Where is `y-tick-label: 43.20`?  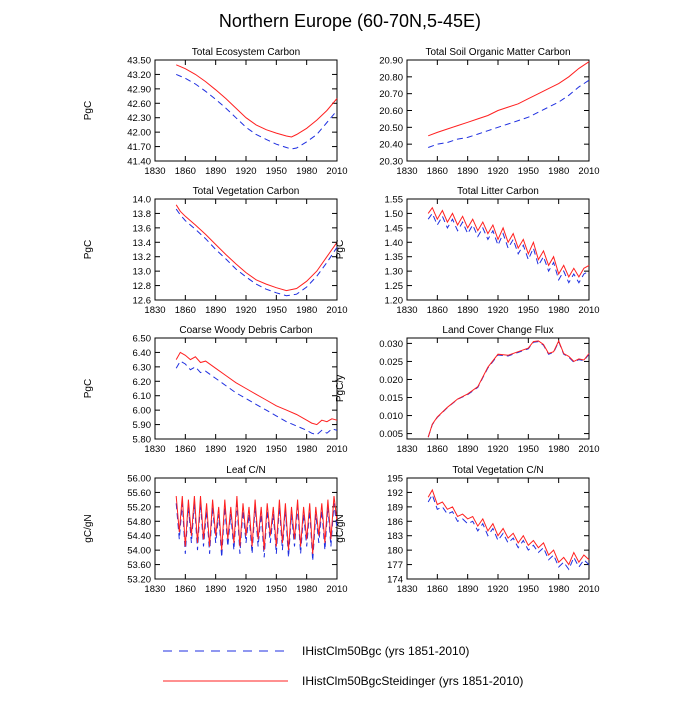
y-tick-label: 43.20 is located at coordinates (139, 75).